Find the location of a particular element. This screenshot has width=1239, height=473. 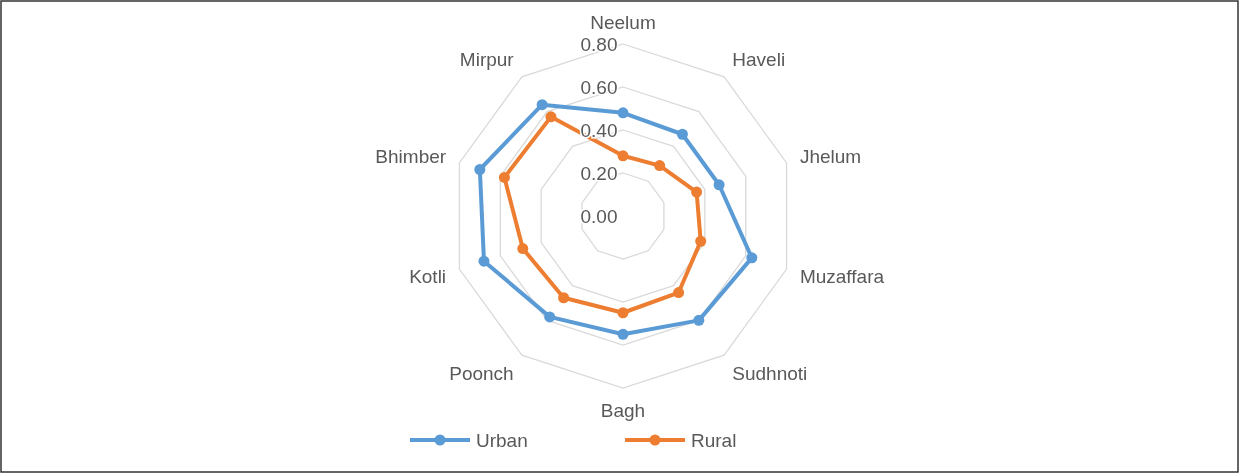

legend-label: Urban is located at coordinates (502, 440).